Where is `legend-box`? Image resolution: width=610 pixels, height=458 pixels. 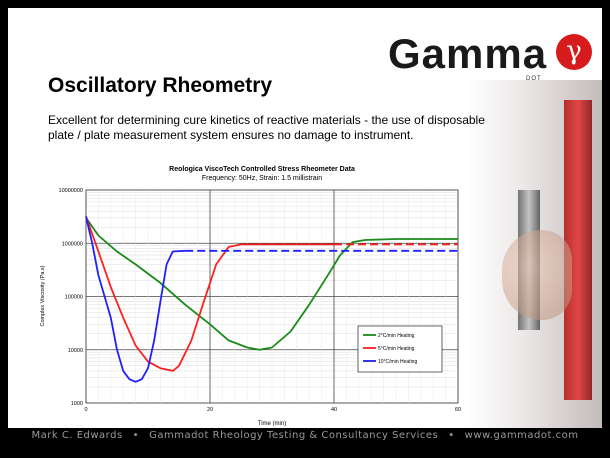 legend-box is located at coordinates (400, 349).